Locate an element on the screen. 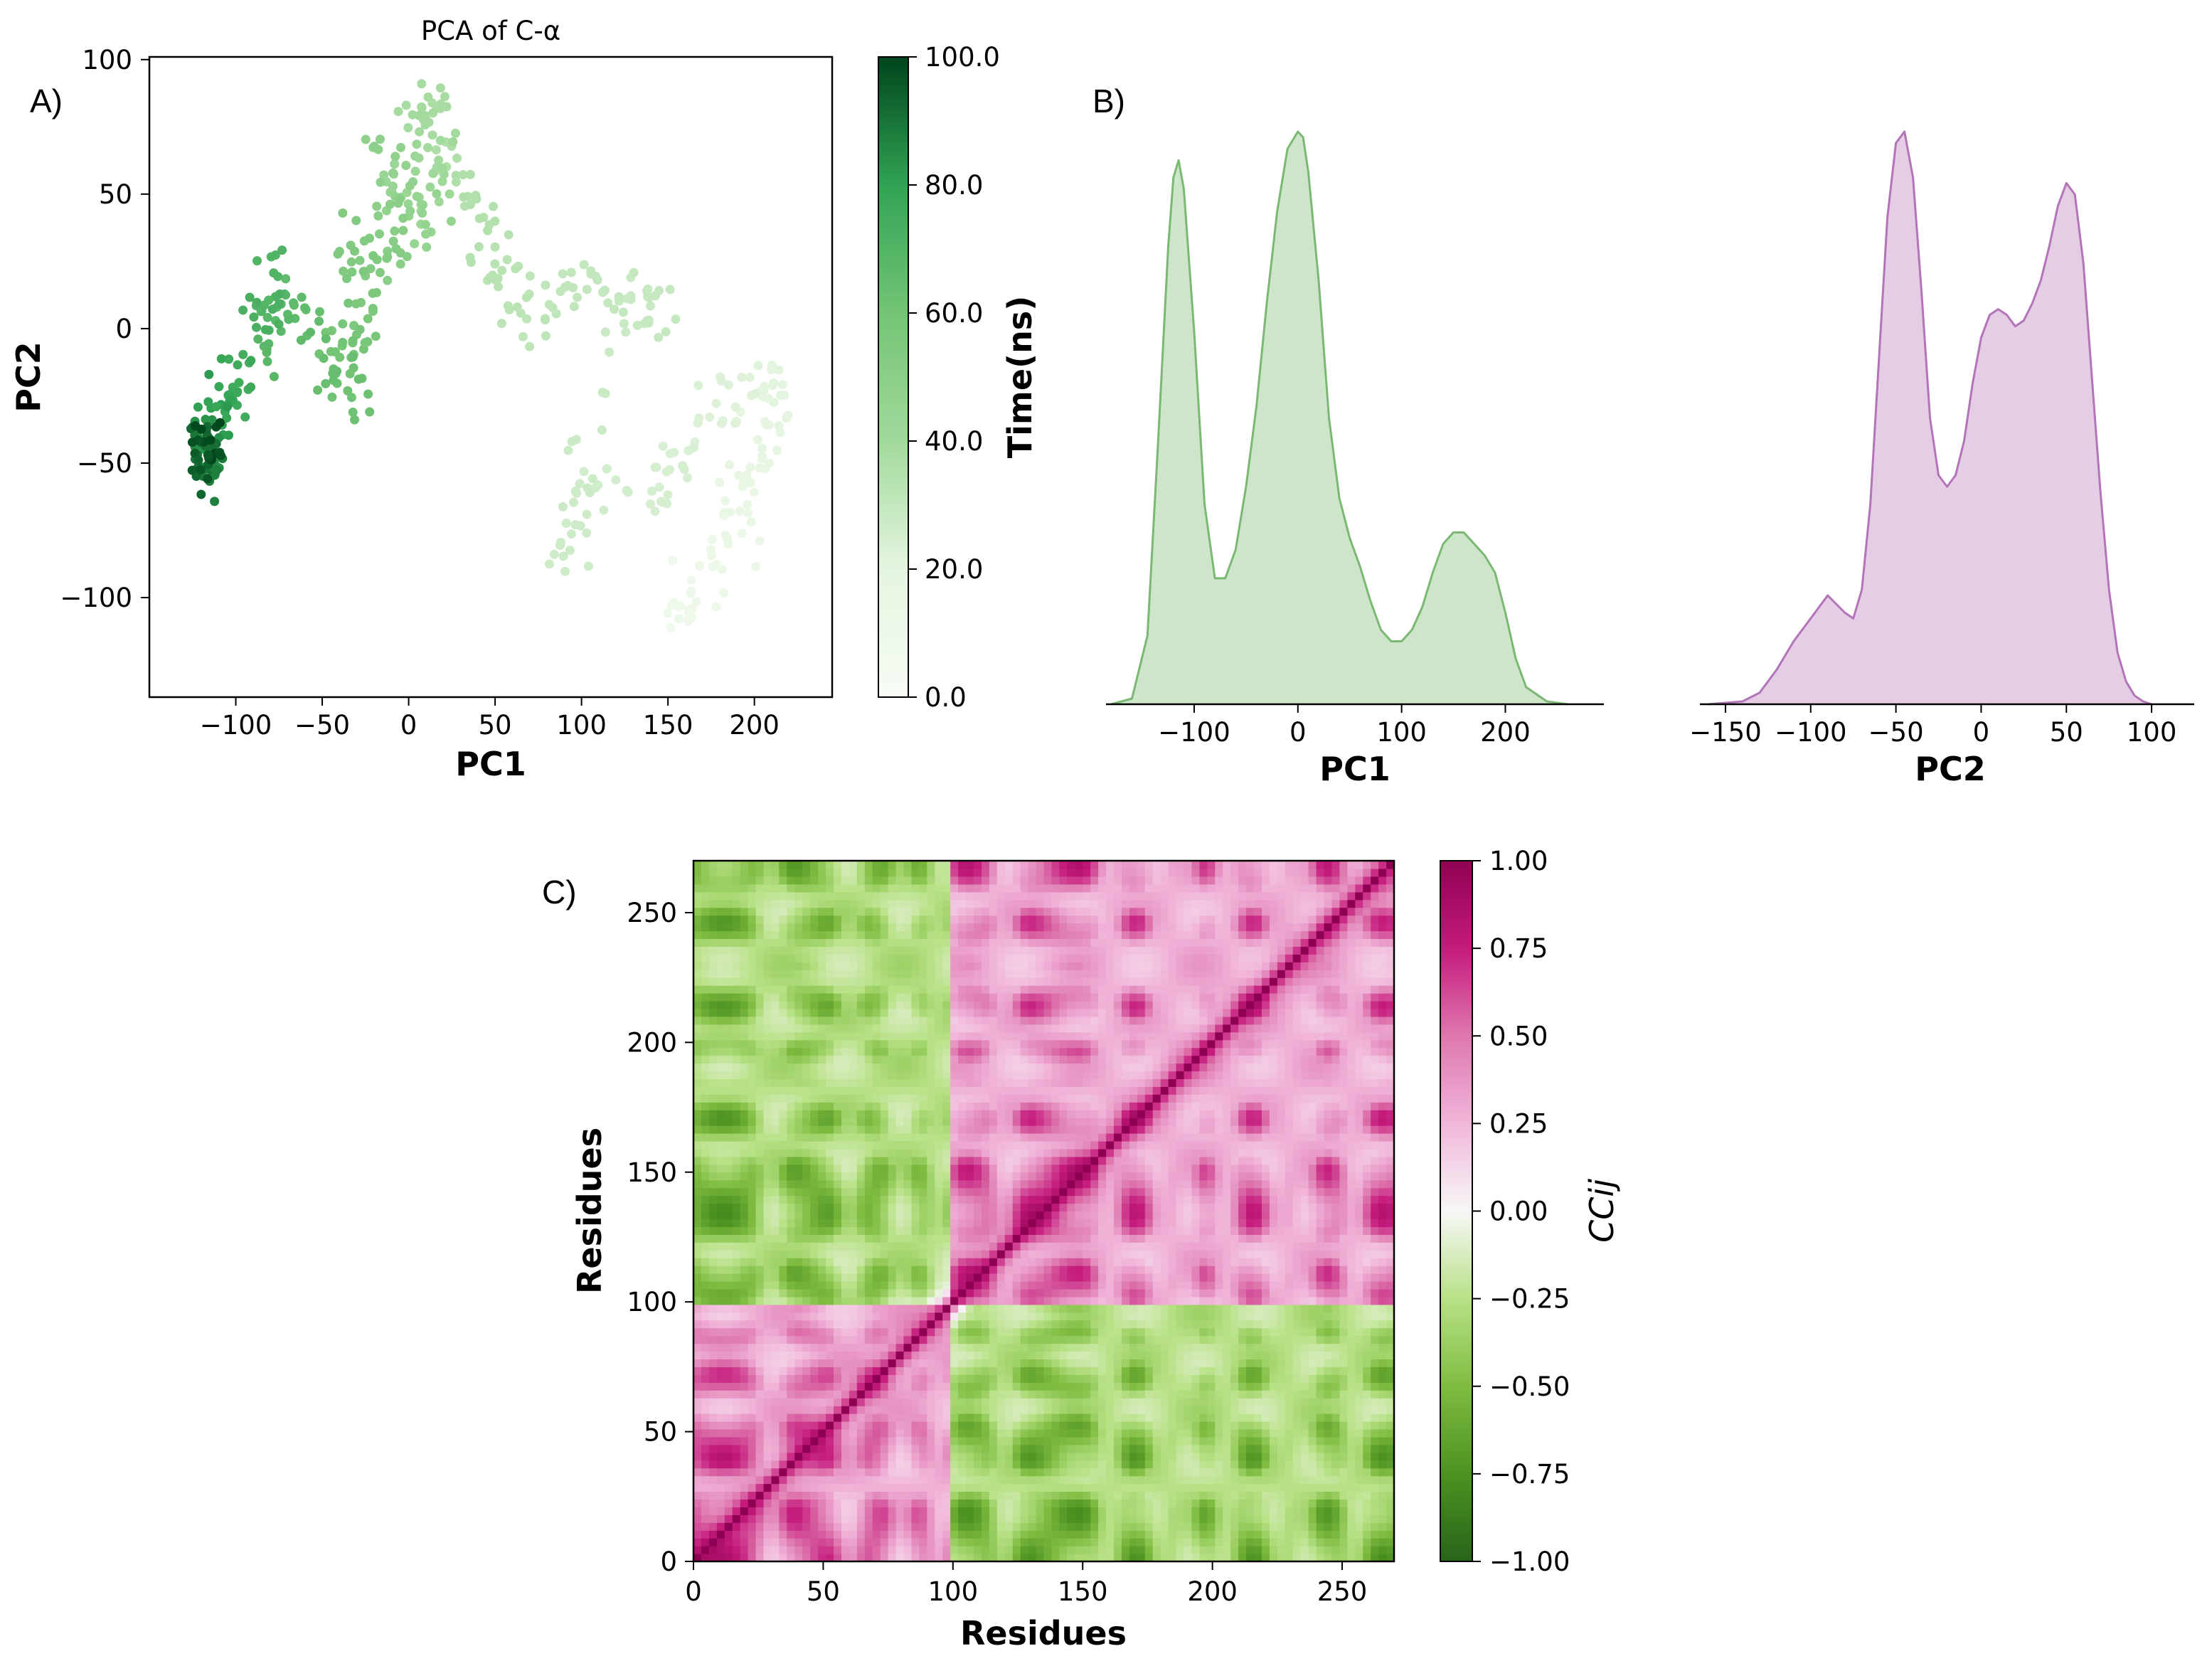 This screenshot has width=2212, height=1661. pc1-x-tick-label: −100 is located at coordinates (1194, 733).